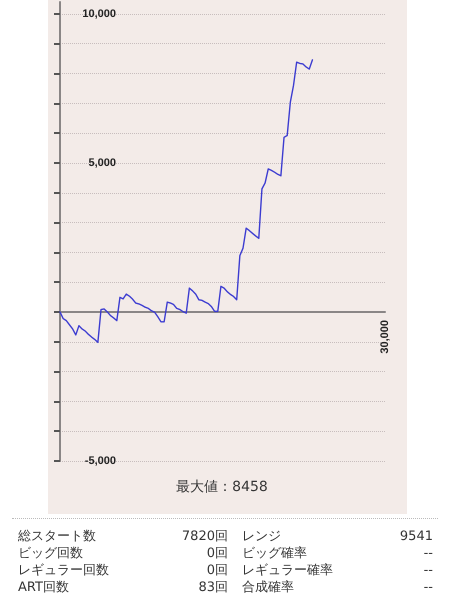  What do you see at coordinates (274, 553) in the screenshot?
I see `text: ビッグ確率` at bounding box center [274, 553].